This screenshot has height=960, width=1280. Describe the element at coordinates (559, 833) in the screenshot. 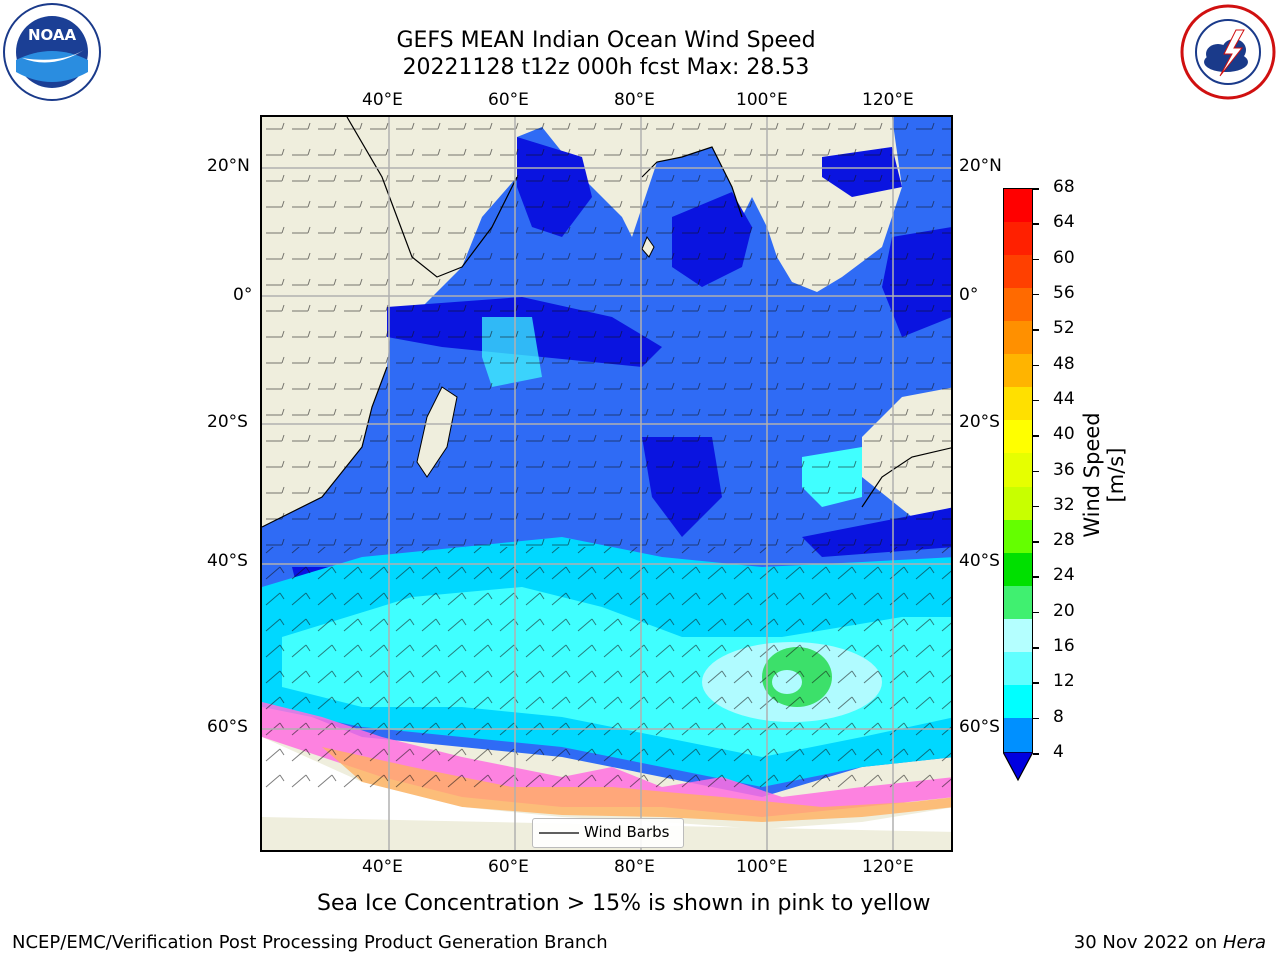

I see `wind-barb-legend-line` at that location.